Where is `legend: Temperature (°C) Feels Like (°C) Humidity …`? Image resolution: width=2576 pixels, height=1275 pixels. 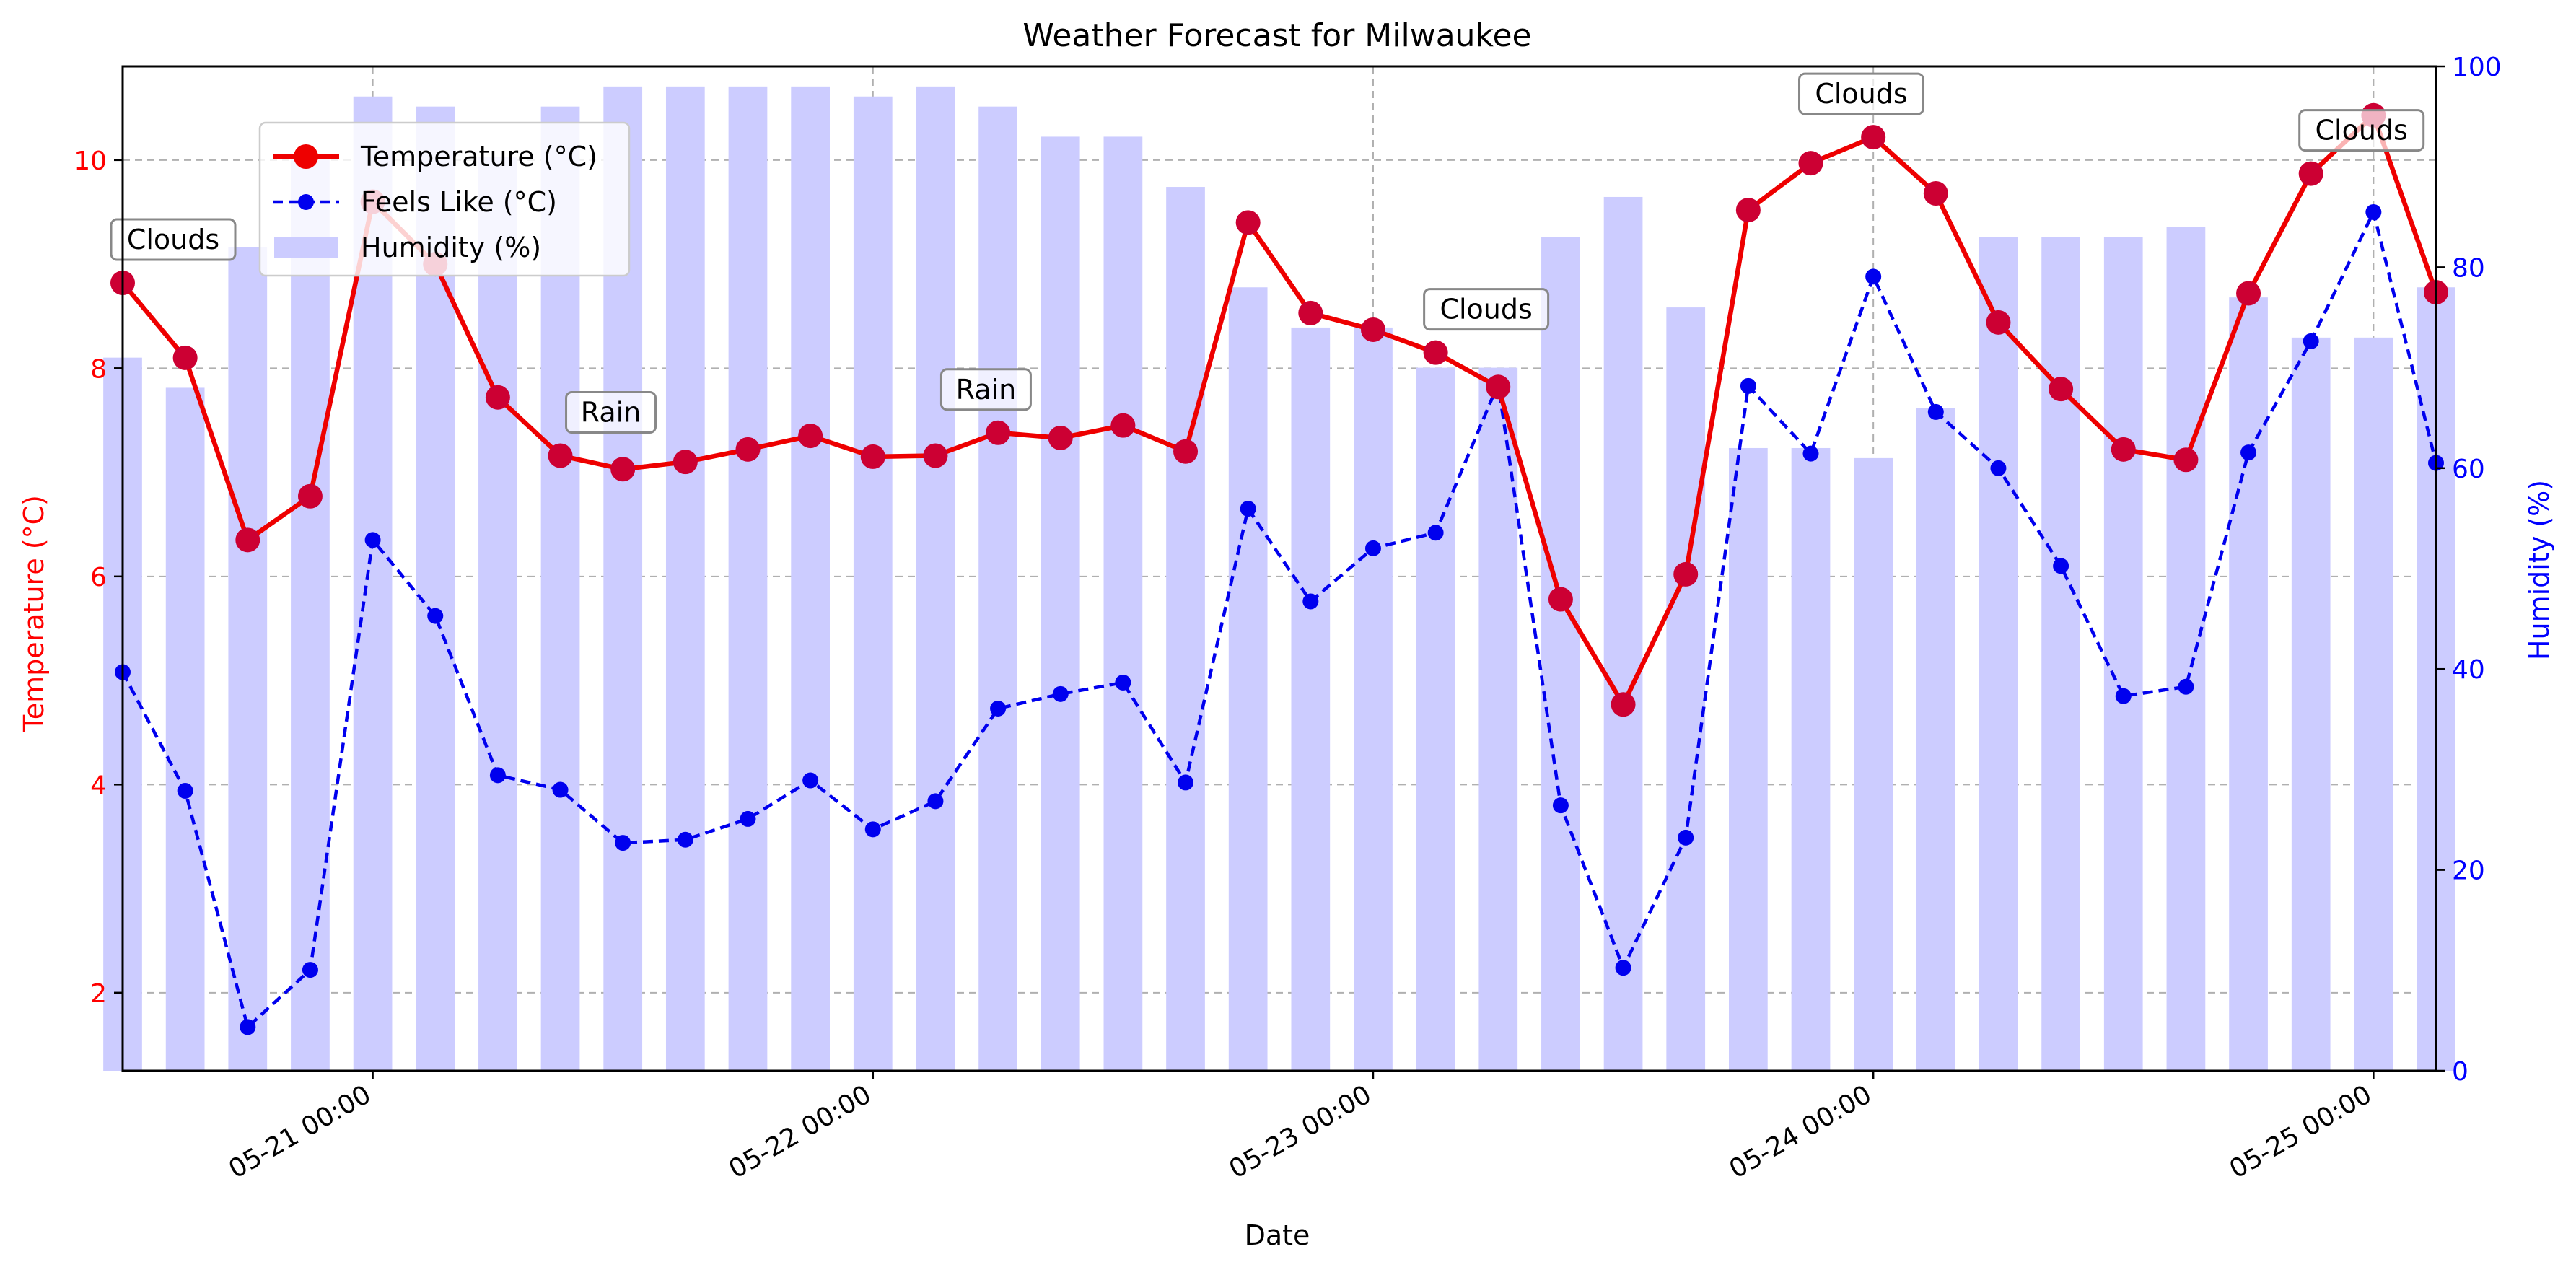 legend: Temperature (°C) Feels Like (°C) Humidity … is located at coordinates (445, 199).